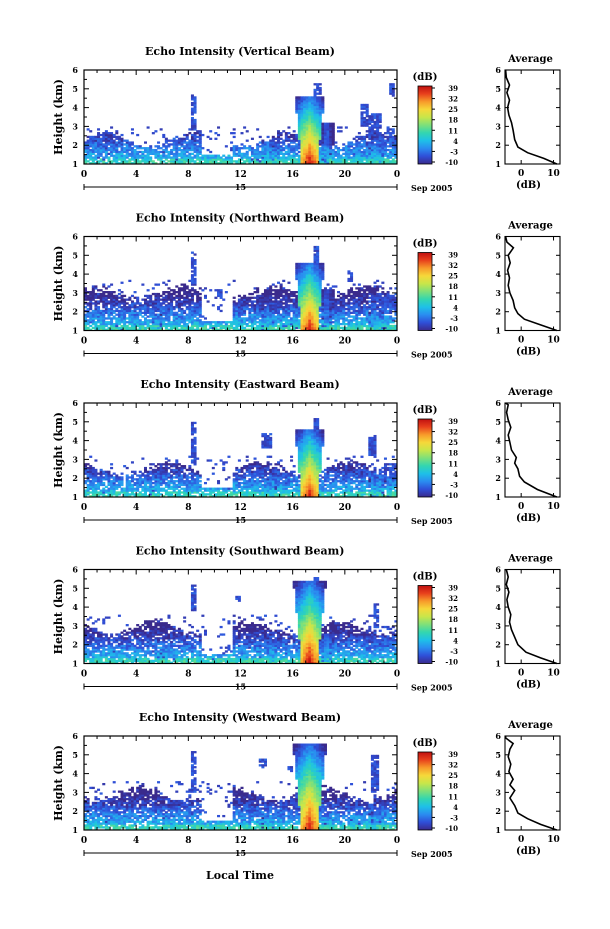  Describe the element at coordinates (84, 342) in the screenshot. I see `x-tick-label: 0` at that location.